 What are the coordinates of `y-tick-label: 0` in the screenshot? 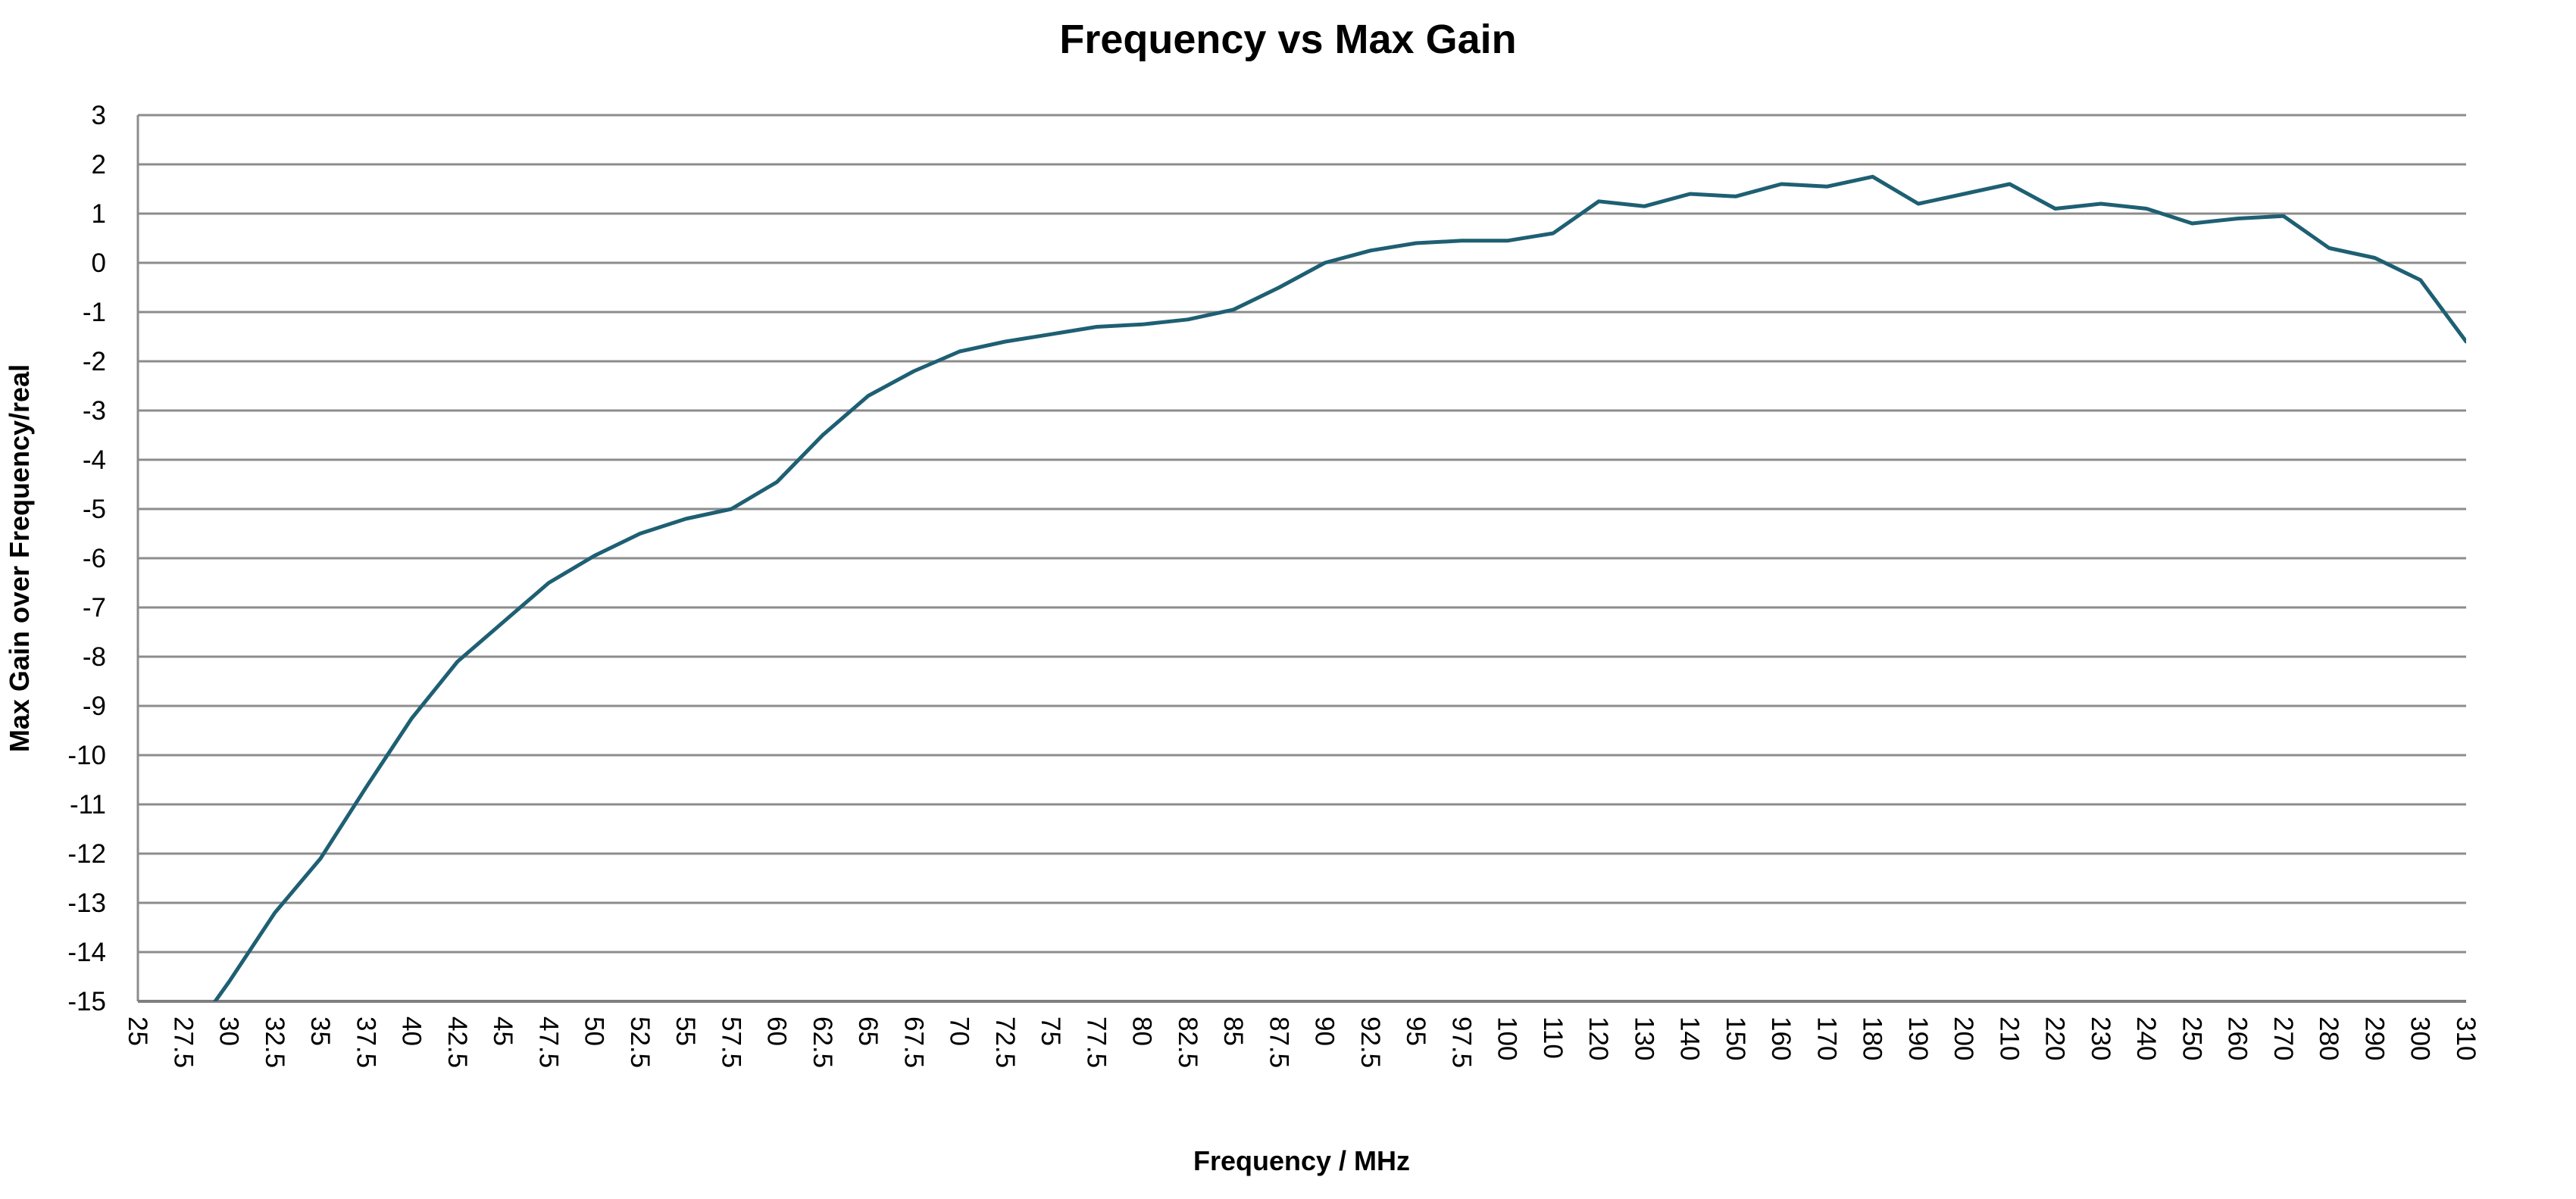 It's located at (99, 263).